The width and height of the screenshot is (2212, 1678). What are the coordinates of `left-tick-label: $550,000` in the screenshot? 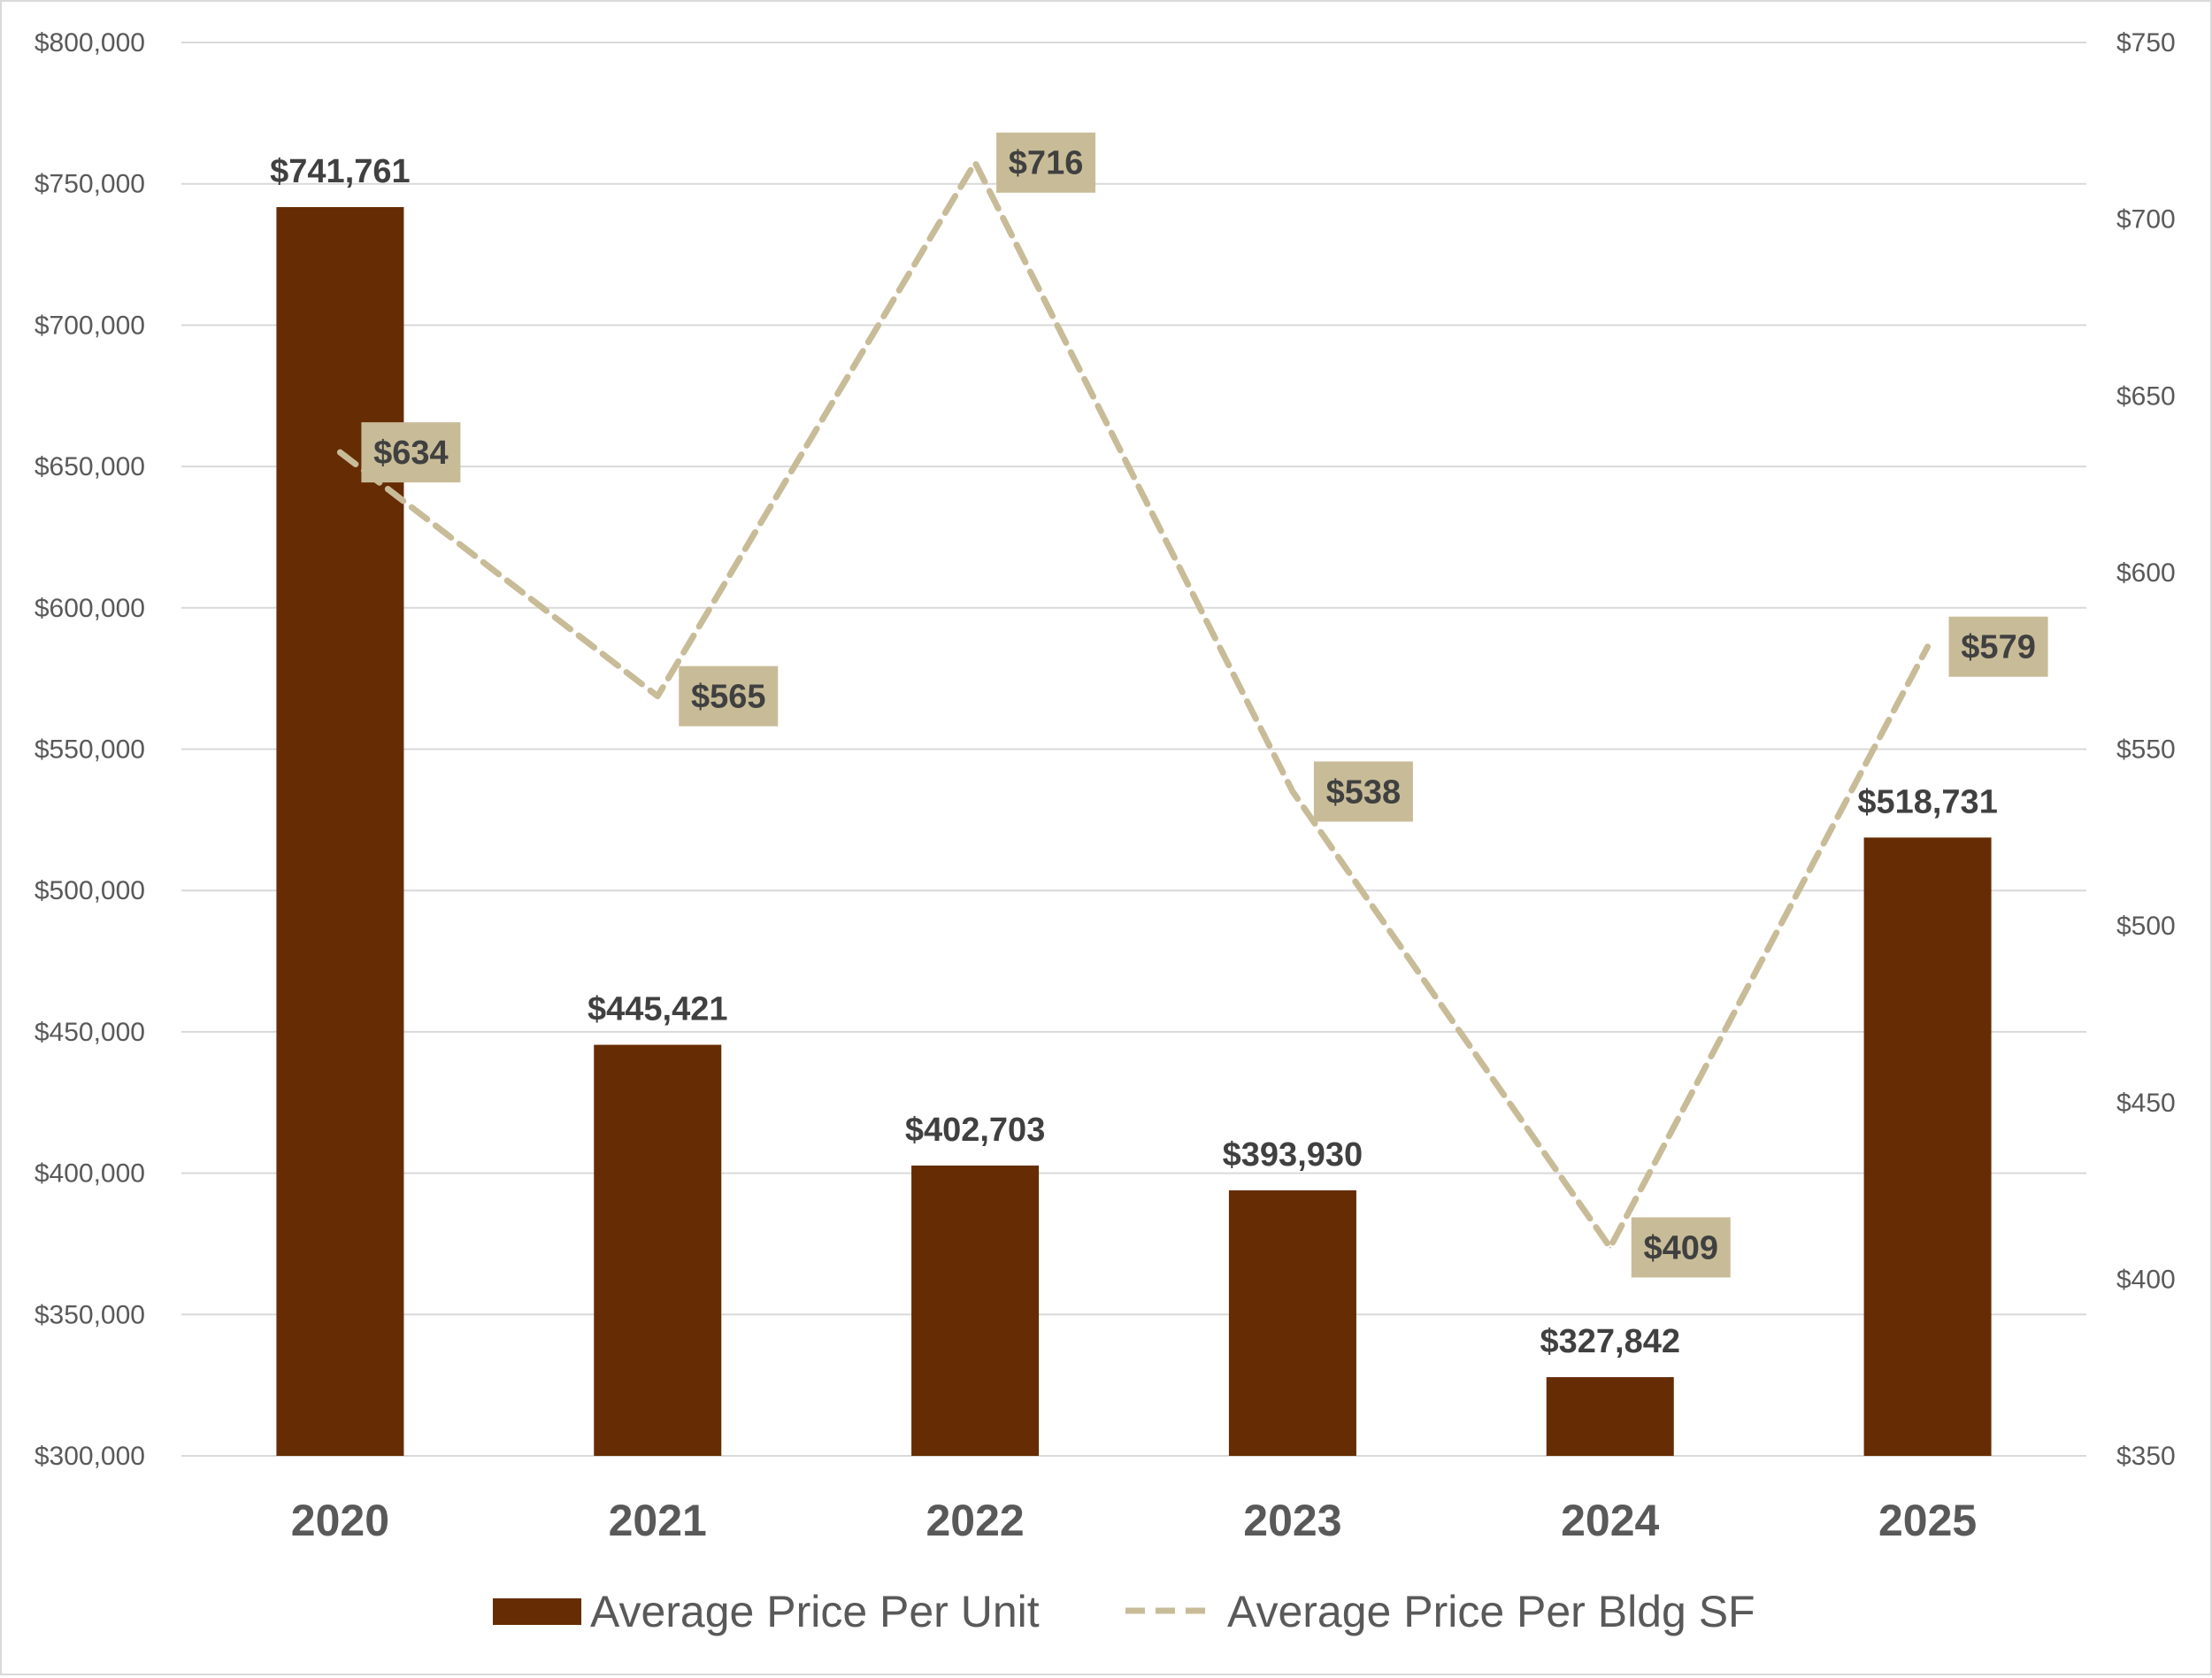 It's located at (90, 750).